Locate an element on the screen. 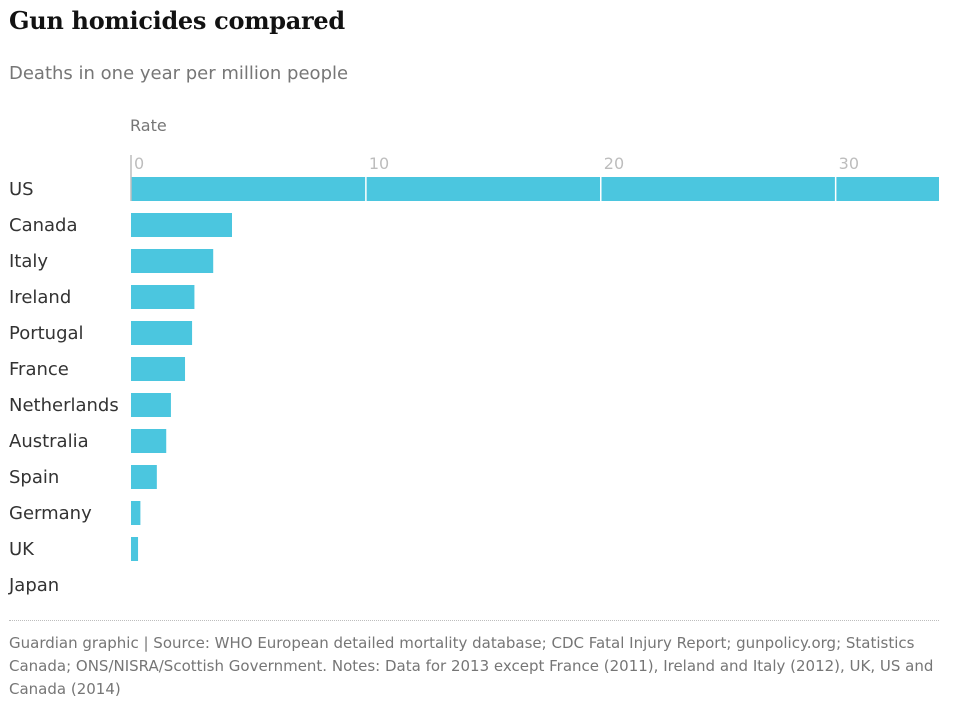  bar-portugal is located at coordinates (162, 333).